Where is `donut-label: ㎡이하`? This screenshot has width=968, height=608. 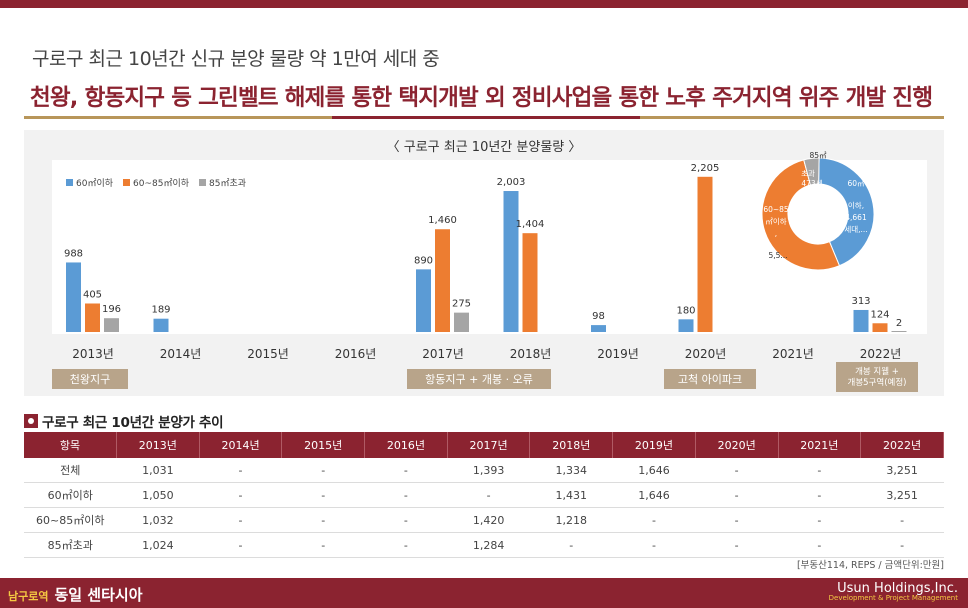
donut-label: ㎡이하 is located at coordinates (775, 221).